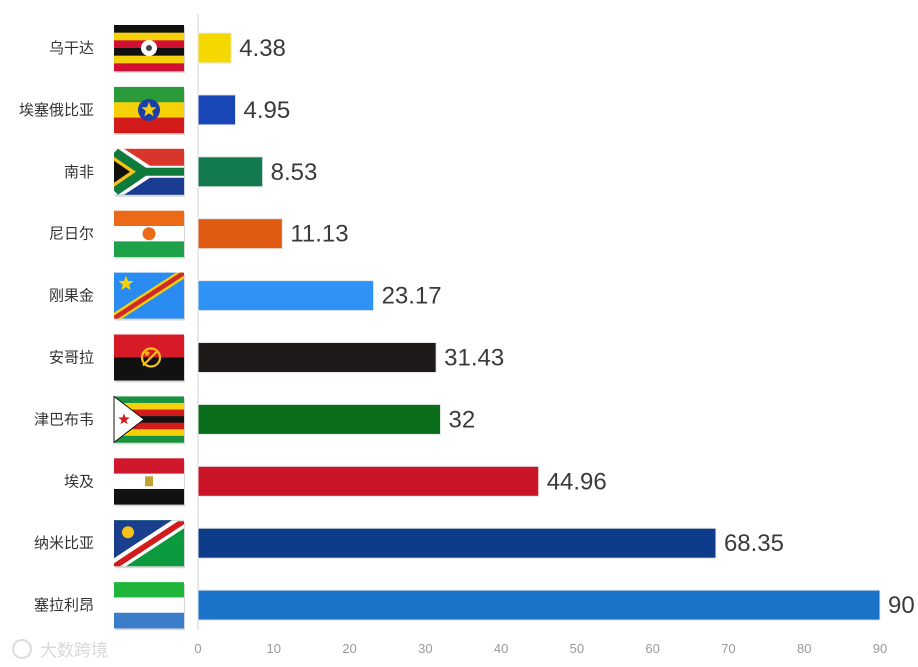 The image size is (918, 667). I want to click on chart-row: 埃塞俄比亚 4.95, so click(155, 110).